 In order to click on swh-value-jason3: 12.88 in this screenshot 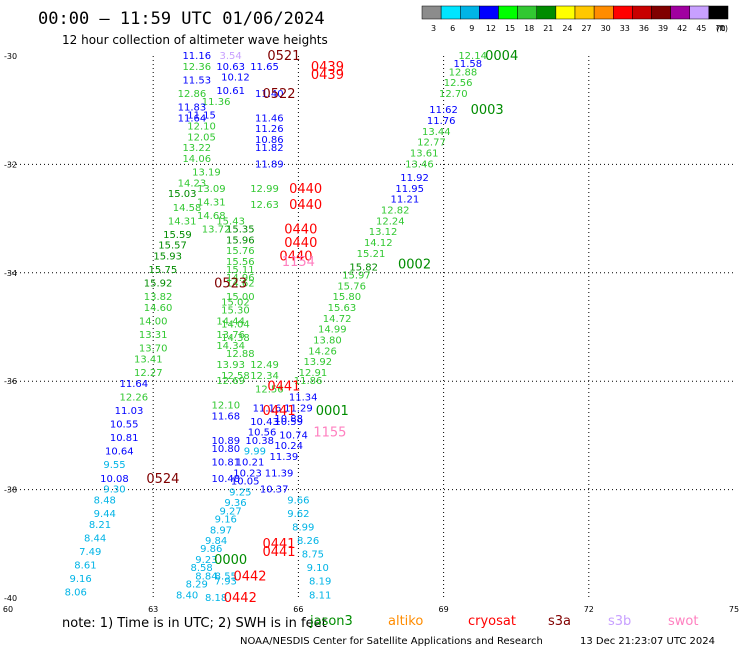, I will do `click(463, 72)`.